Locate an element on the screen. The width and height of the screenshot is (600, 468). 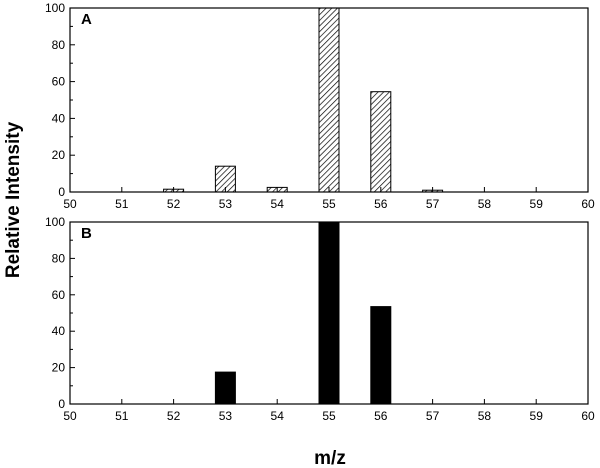
y-tick-label-b: 0 is located at coordinates (61, 404).